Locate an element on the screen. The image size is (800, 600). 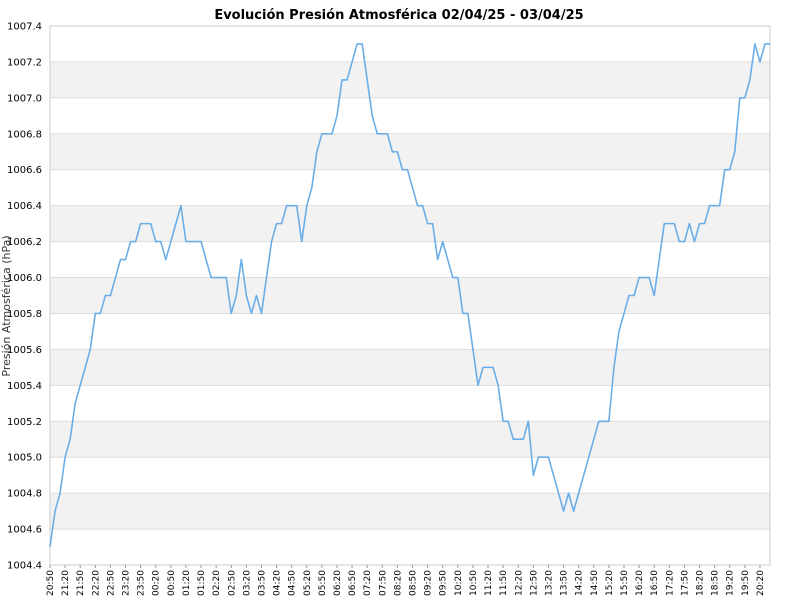
x-tick-label: 03:50 is located at coordinates (262, 583).